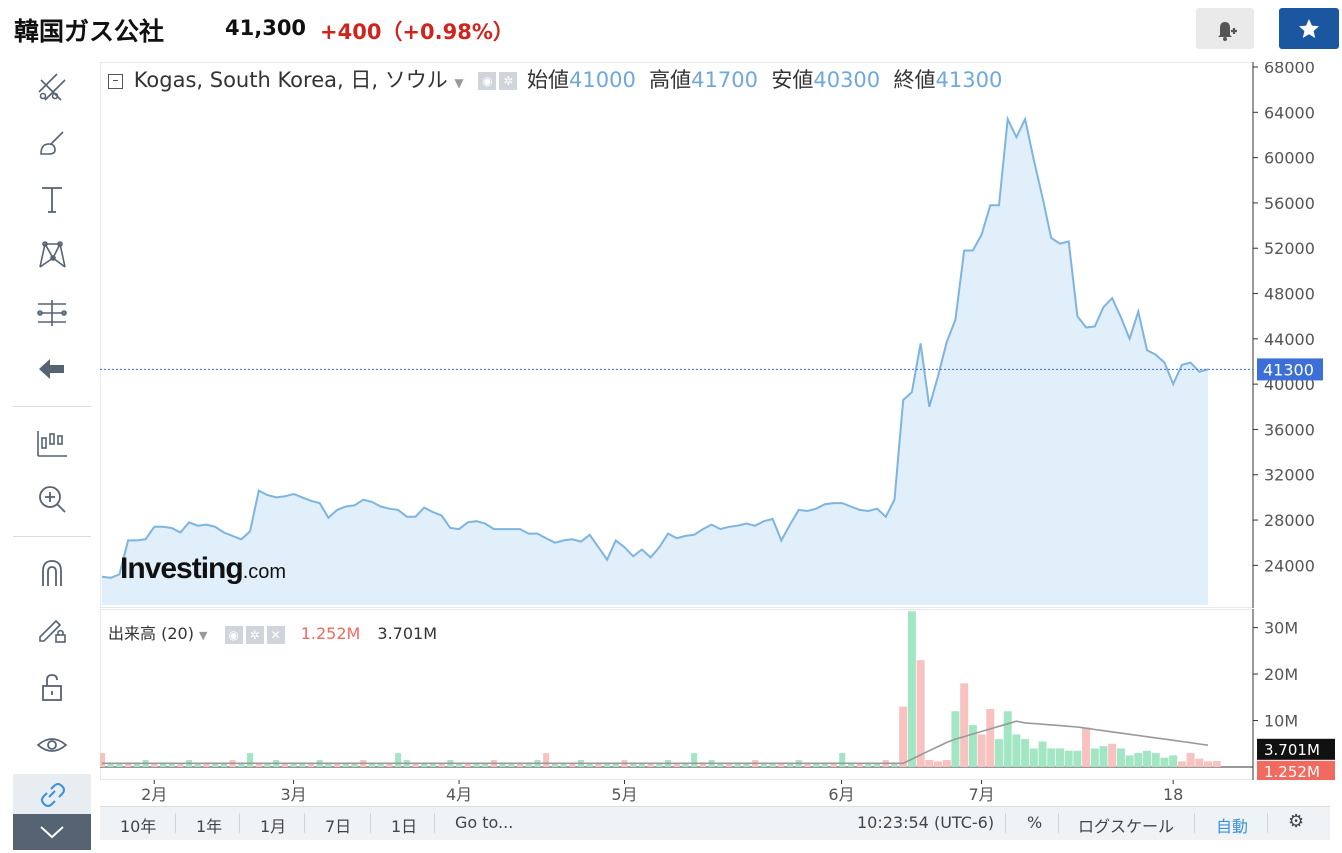 The width and height of the screenshot is (1342, 853). Describe the element at coordinates (671, 31) in the screenshot. I see `page-header: 韓国ガス公社 41,300 +400（+0.98%）` at that location.